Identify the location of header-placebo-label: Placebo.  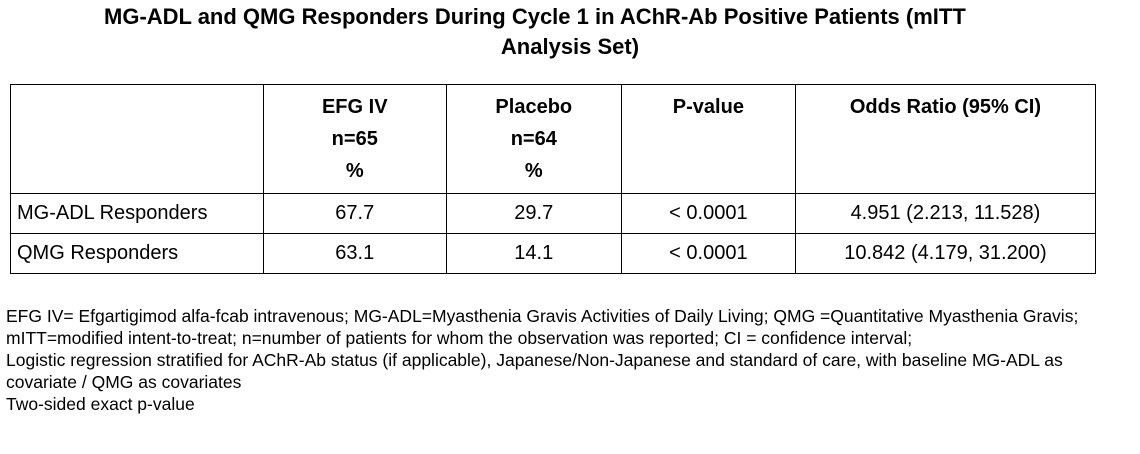
(534, 107).